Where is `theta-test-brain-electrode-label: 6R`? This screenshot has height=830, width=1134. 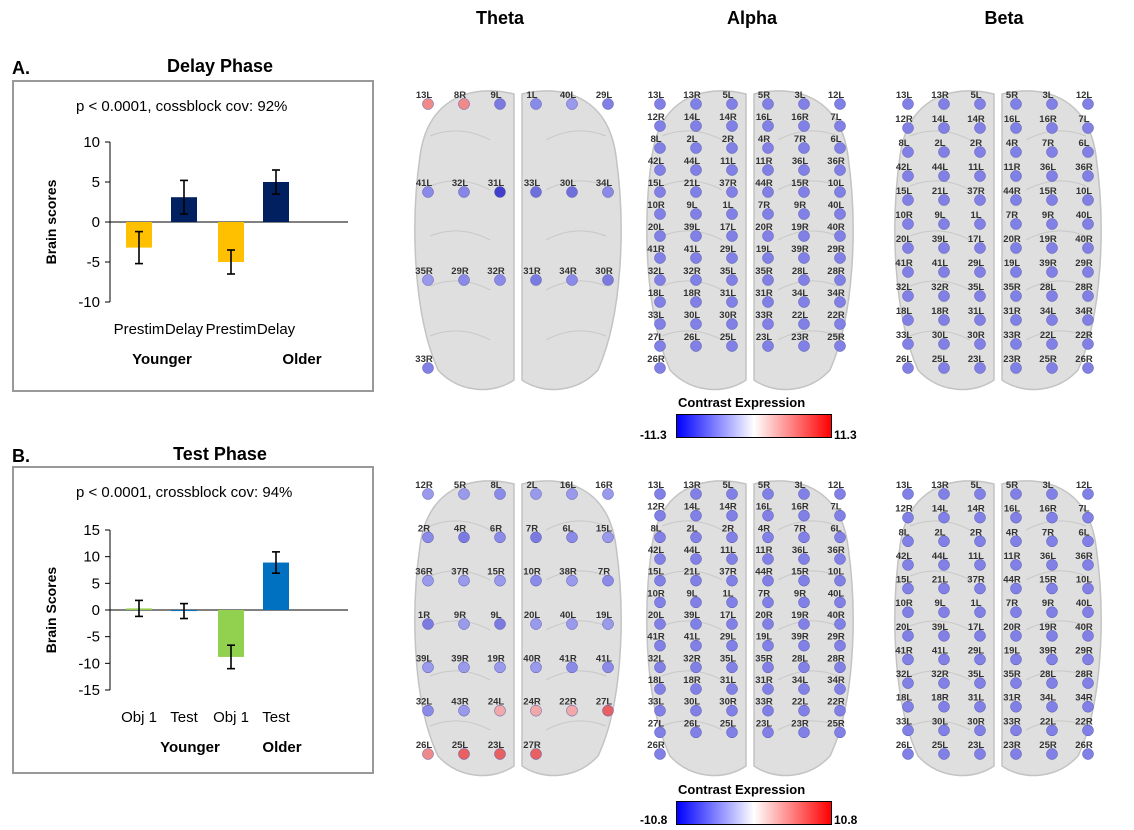
theta-test-brain-electrode-label: 6R is located at coordinates (496, 528).